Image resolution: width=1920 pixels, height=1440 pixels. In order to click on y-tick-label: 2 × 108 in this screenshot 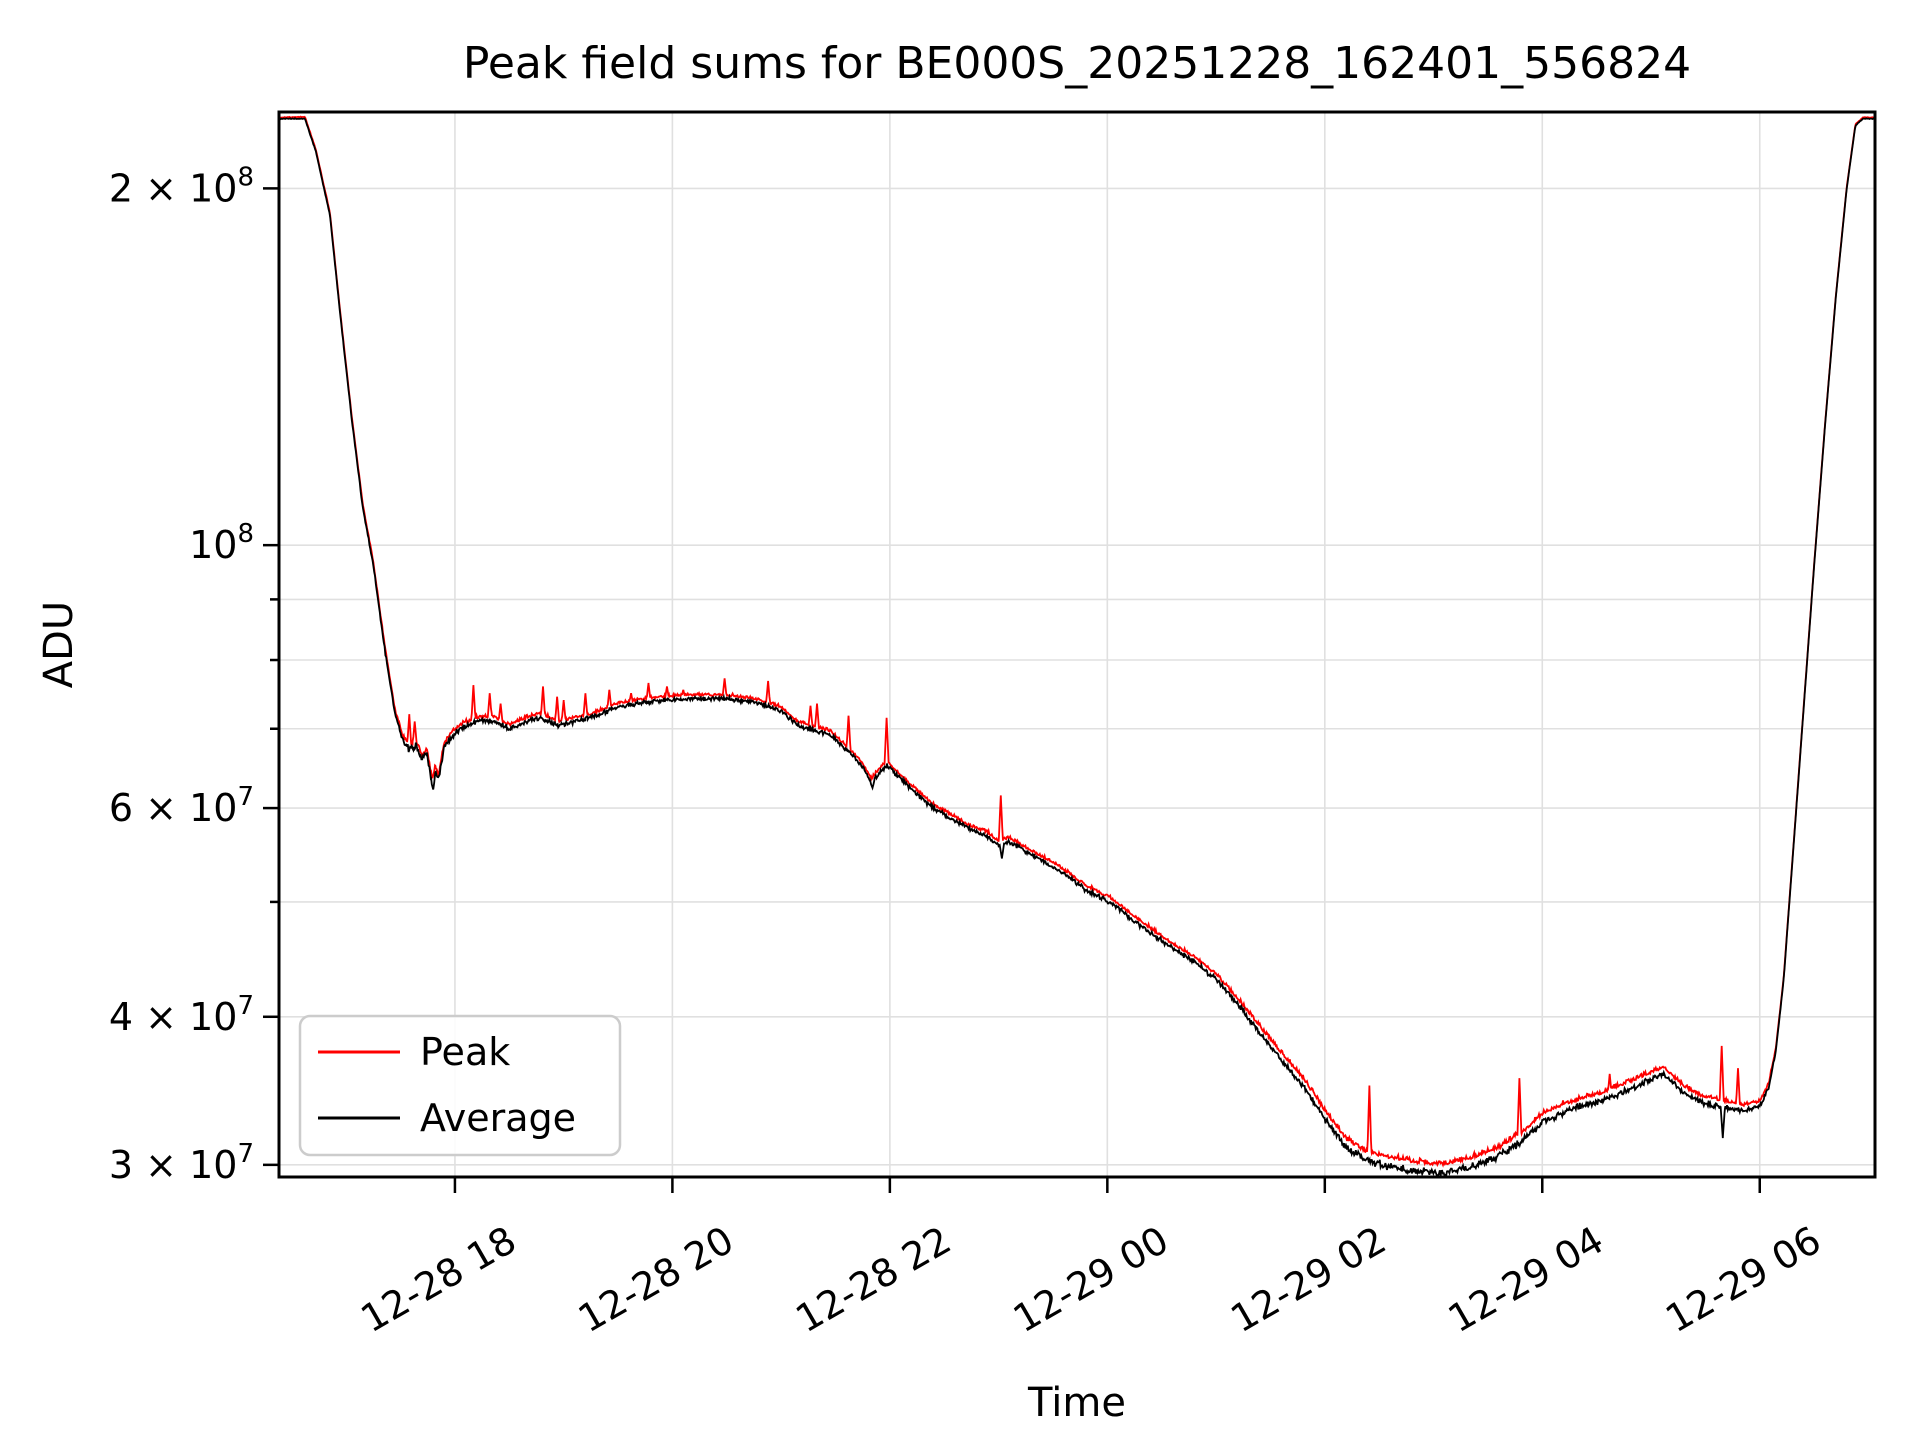, I will do `click(181, 186)`.